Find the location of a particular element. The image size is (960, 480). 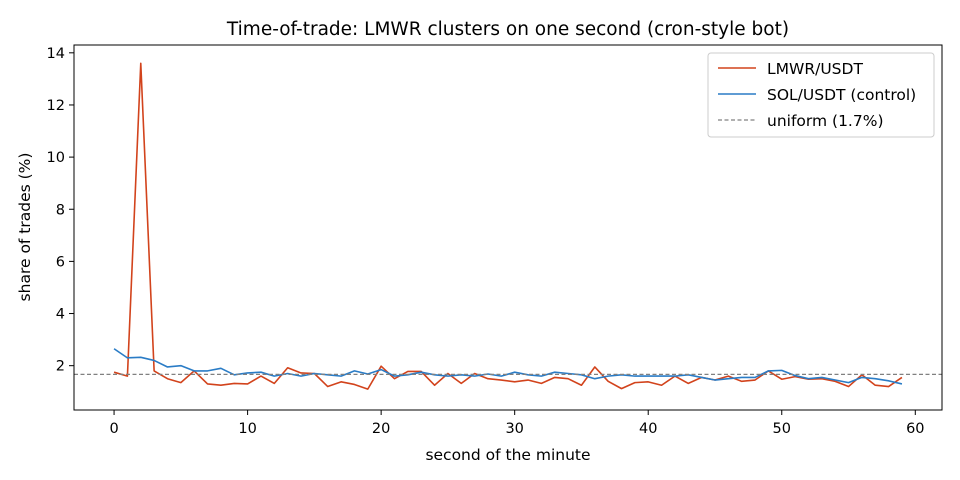

x-tick-label: 10 is located at coordinates (247, 429).